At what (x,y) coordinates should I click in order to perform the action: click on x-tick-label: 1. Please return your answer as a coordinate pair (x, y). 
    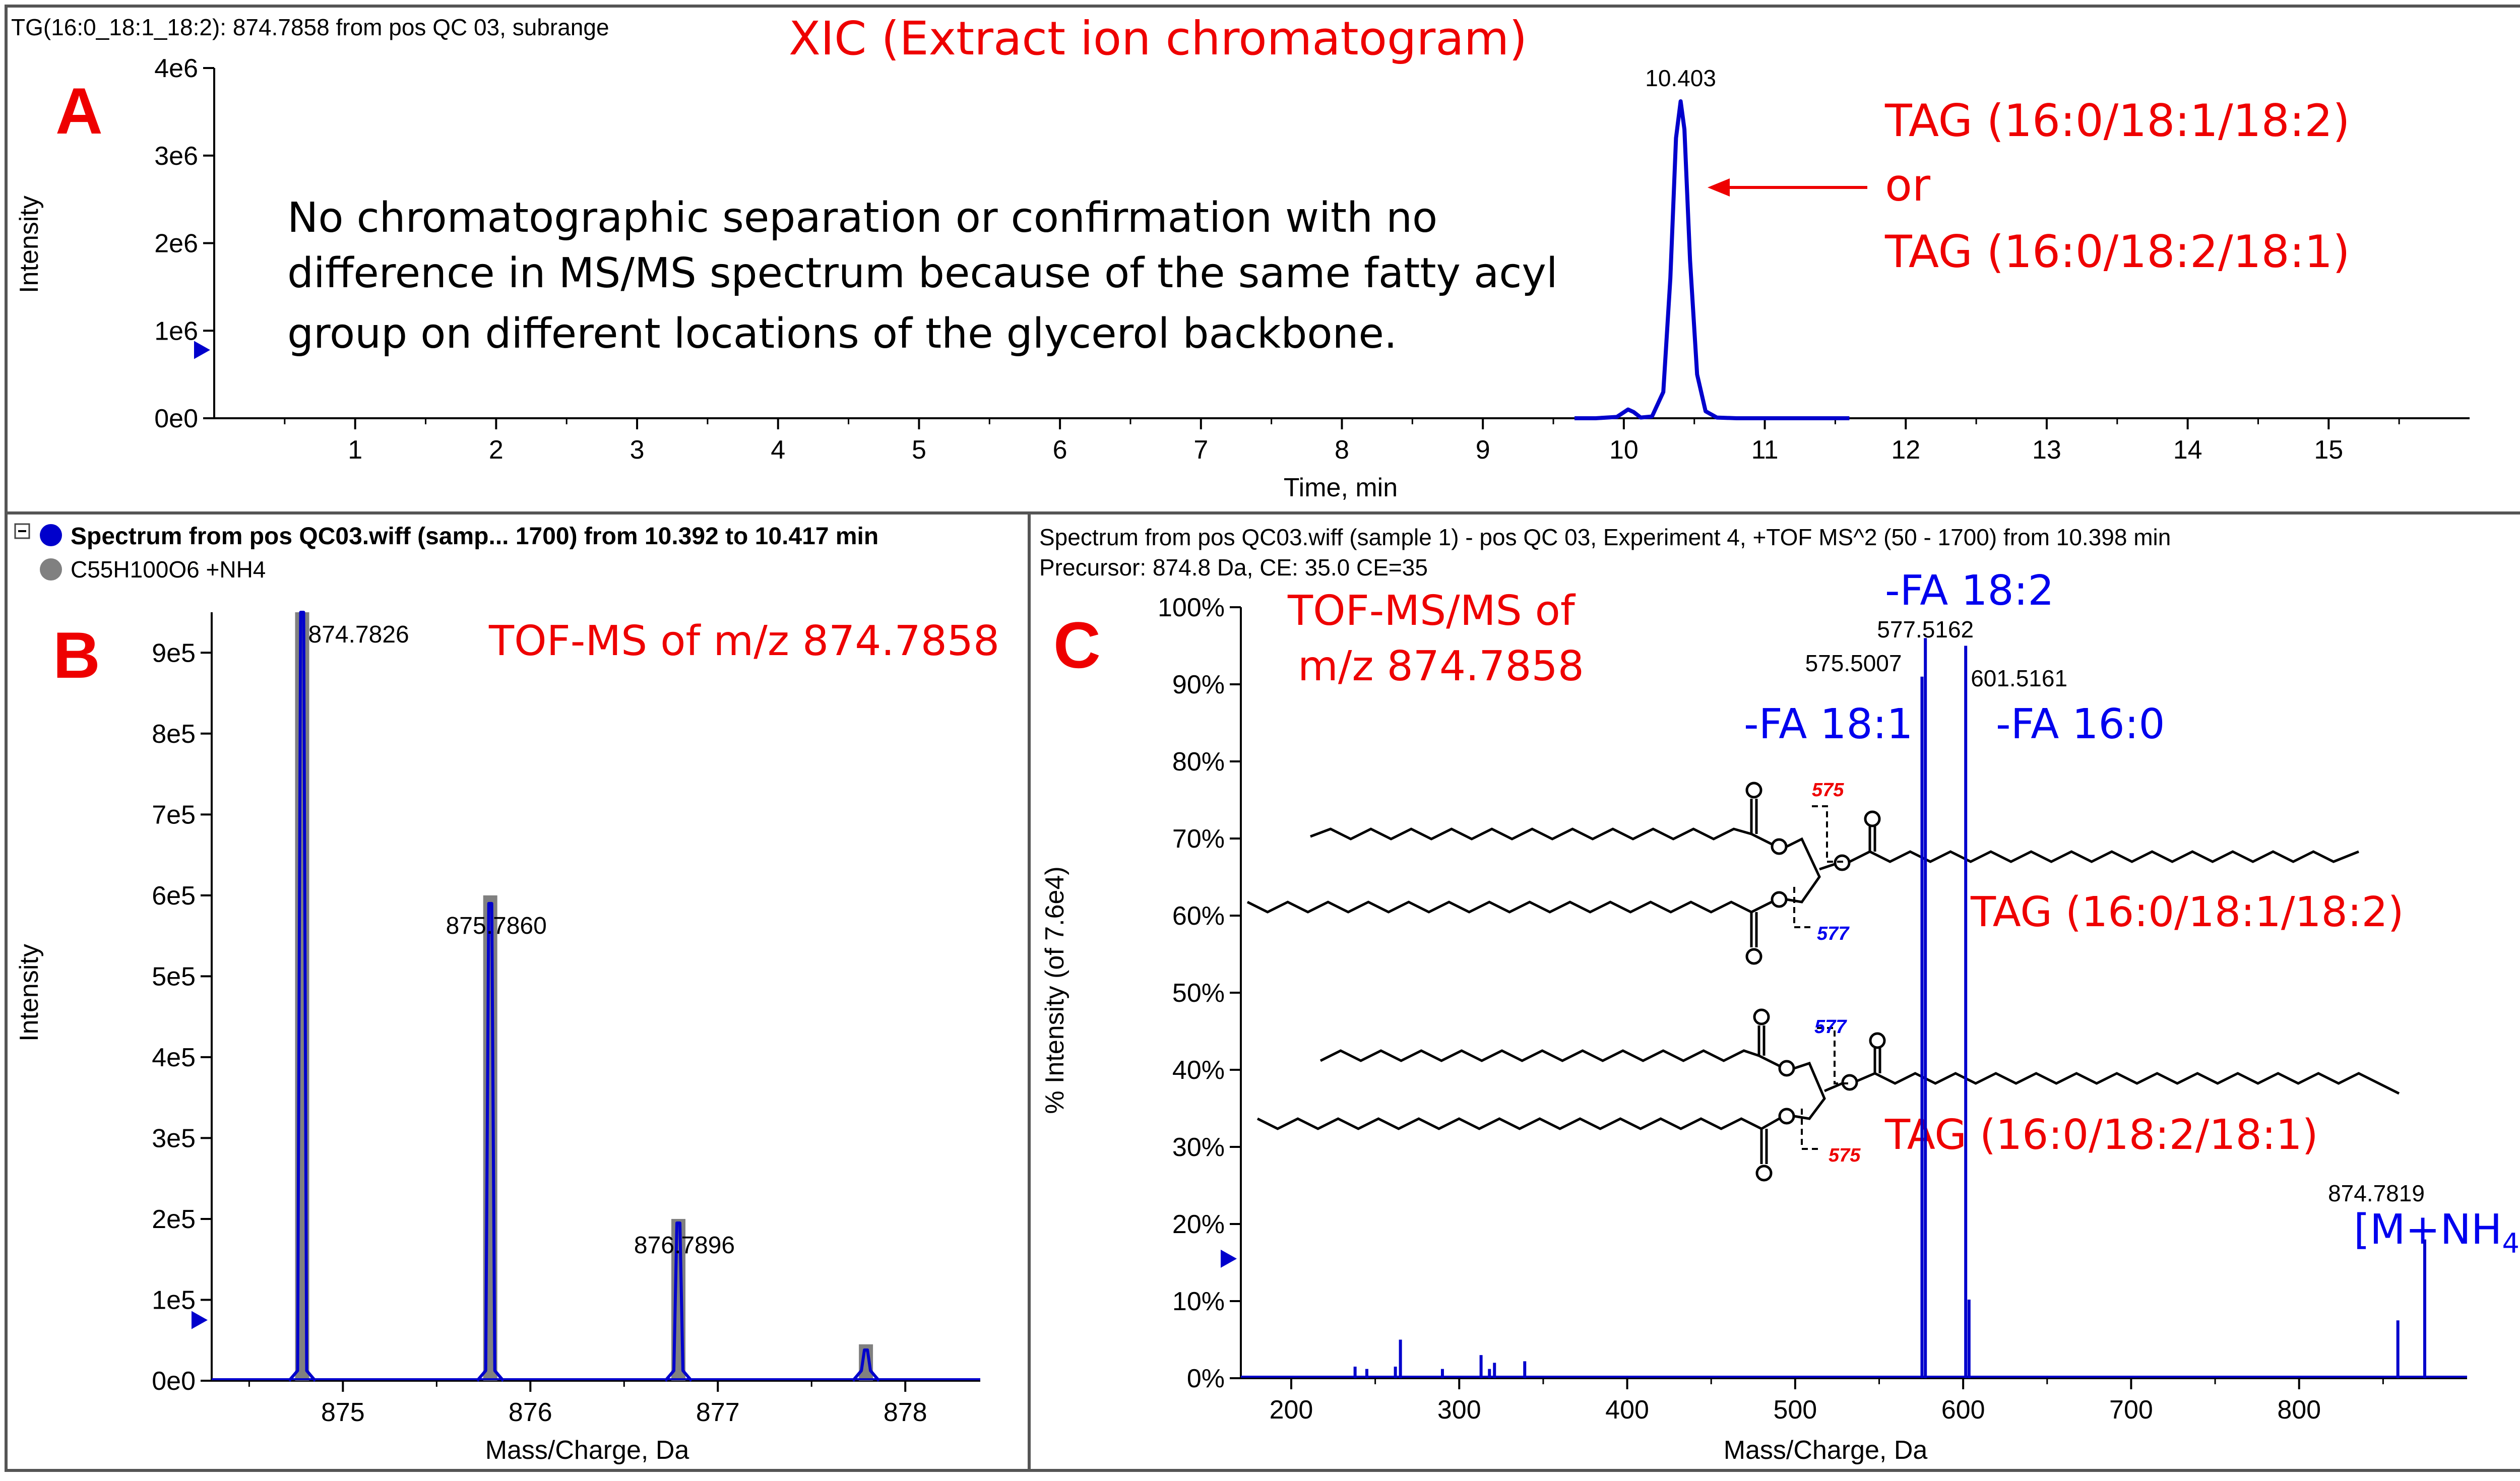
    Looking at the image, I should click on (355, 450).